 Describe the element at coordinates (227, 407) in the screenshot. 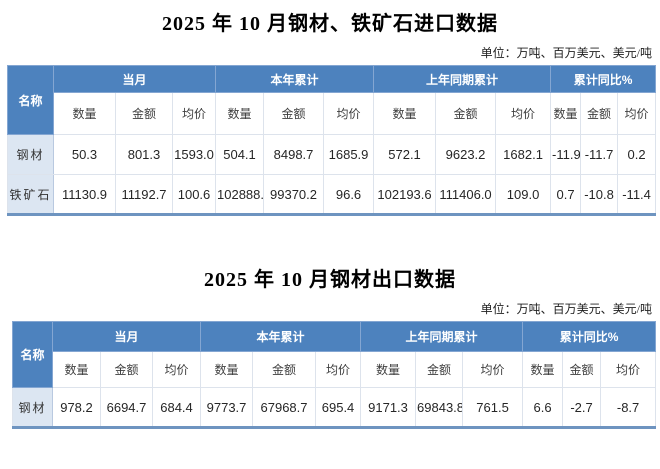

I see `data-cell: 9773.7` at that location.